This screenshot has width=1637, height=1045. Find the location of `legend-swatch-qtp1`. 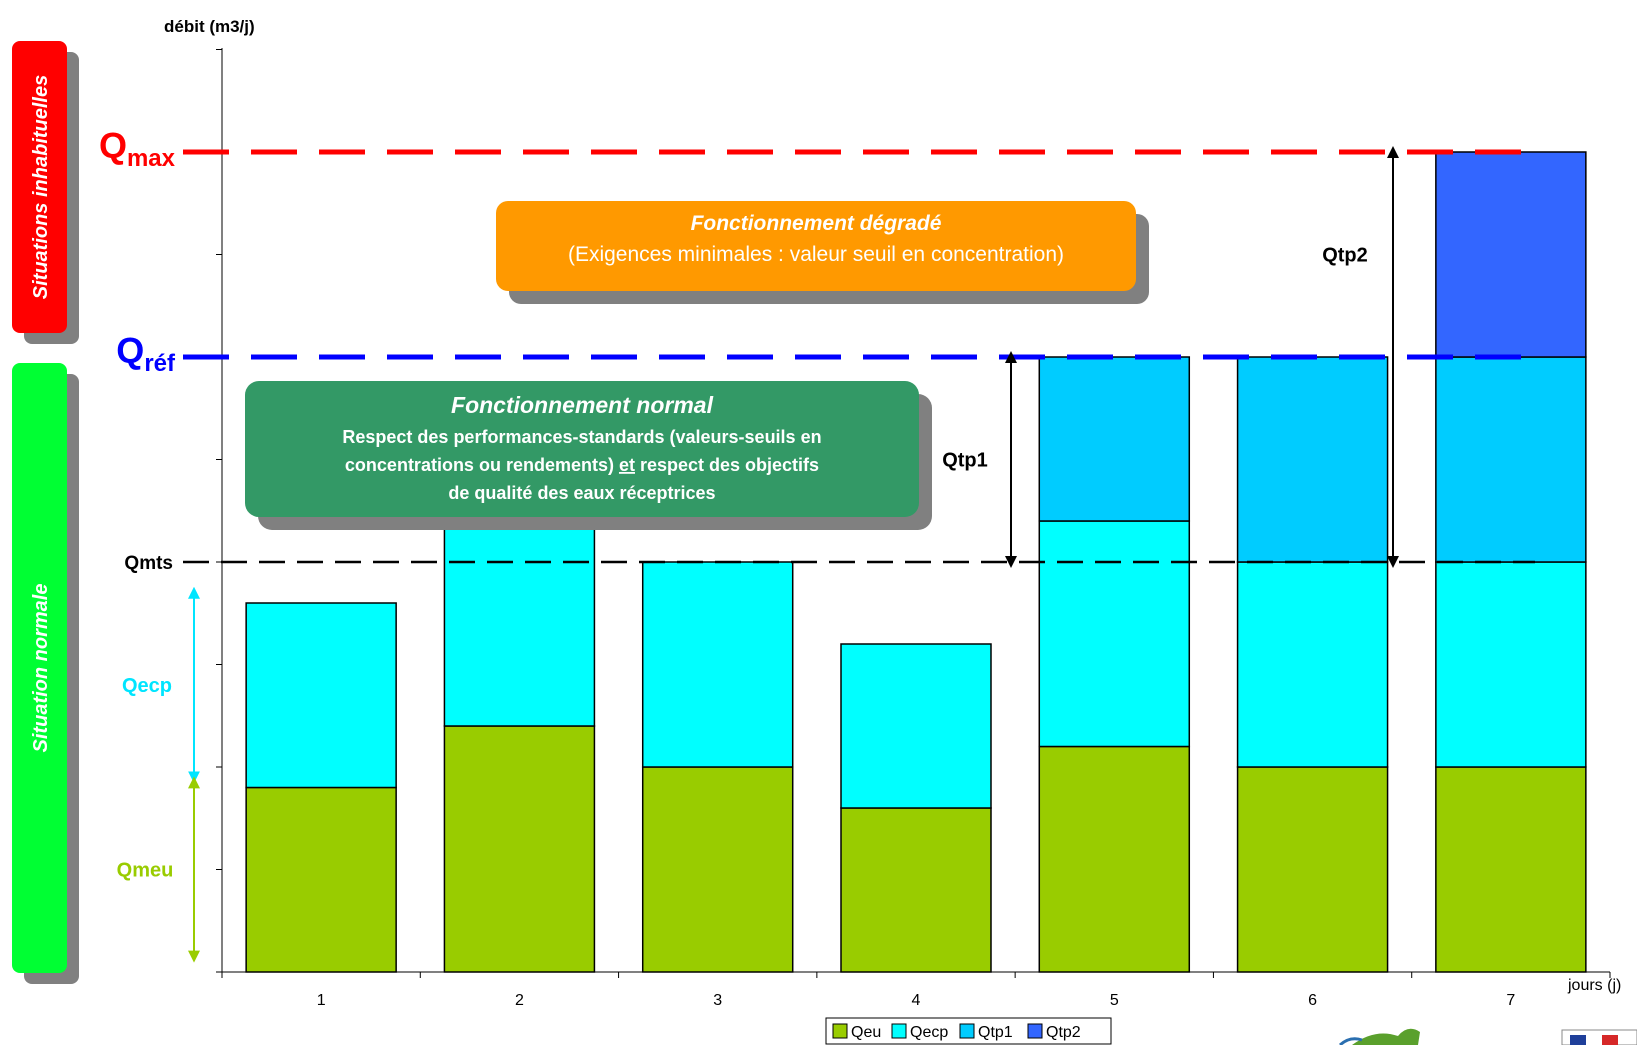

legend-swatch-qtp1 is located at coordinates (967, 1031).